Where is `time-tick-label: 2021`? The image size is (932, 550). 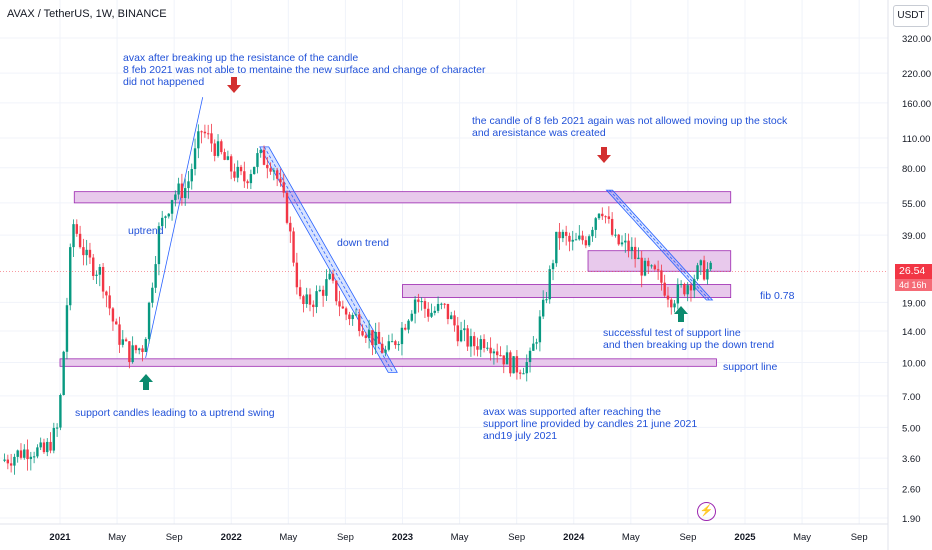 time-tick-label: 2021 is located at coordinates (60, 537).